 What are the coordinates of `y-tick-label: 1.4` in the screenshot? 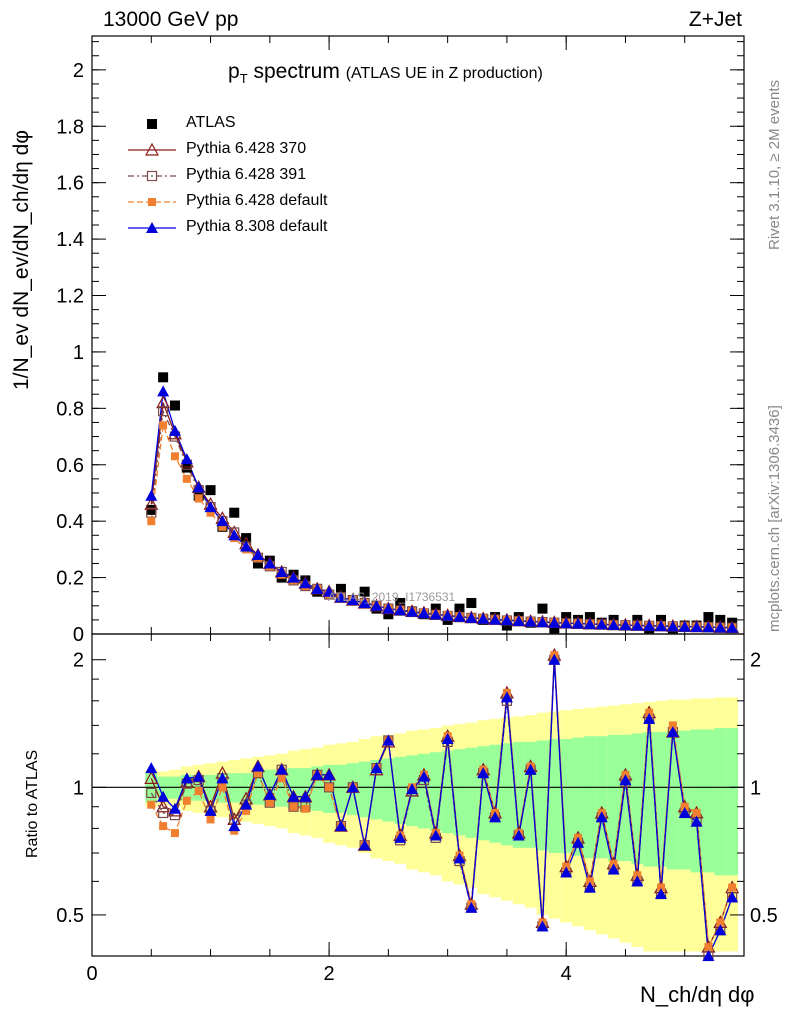 It's located at (70, 240).